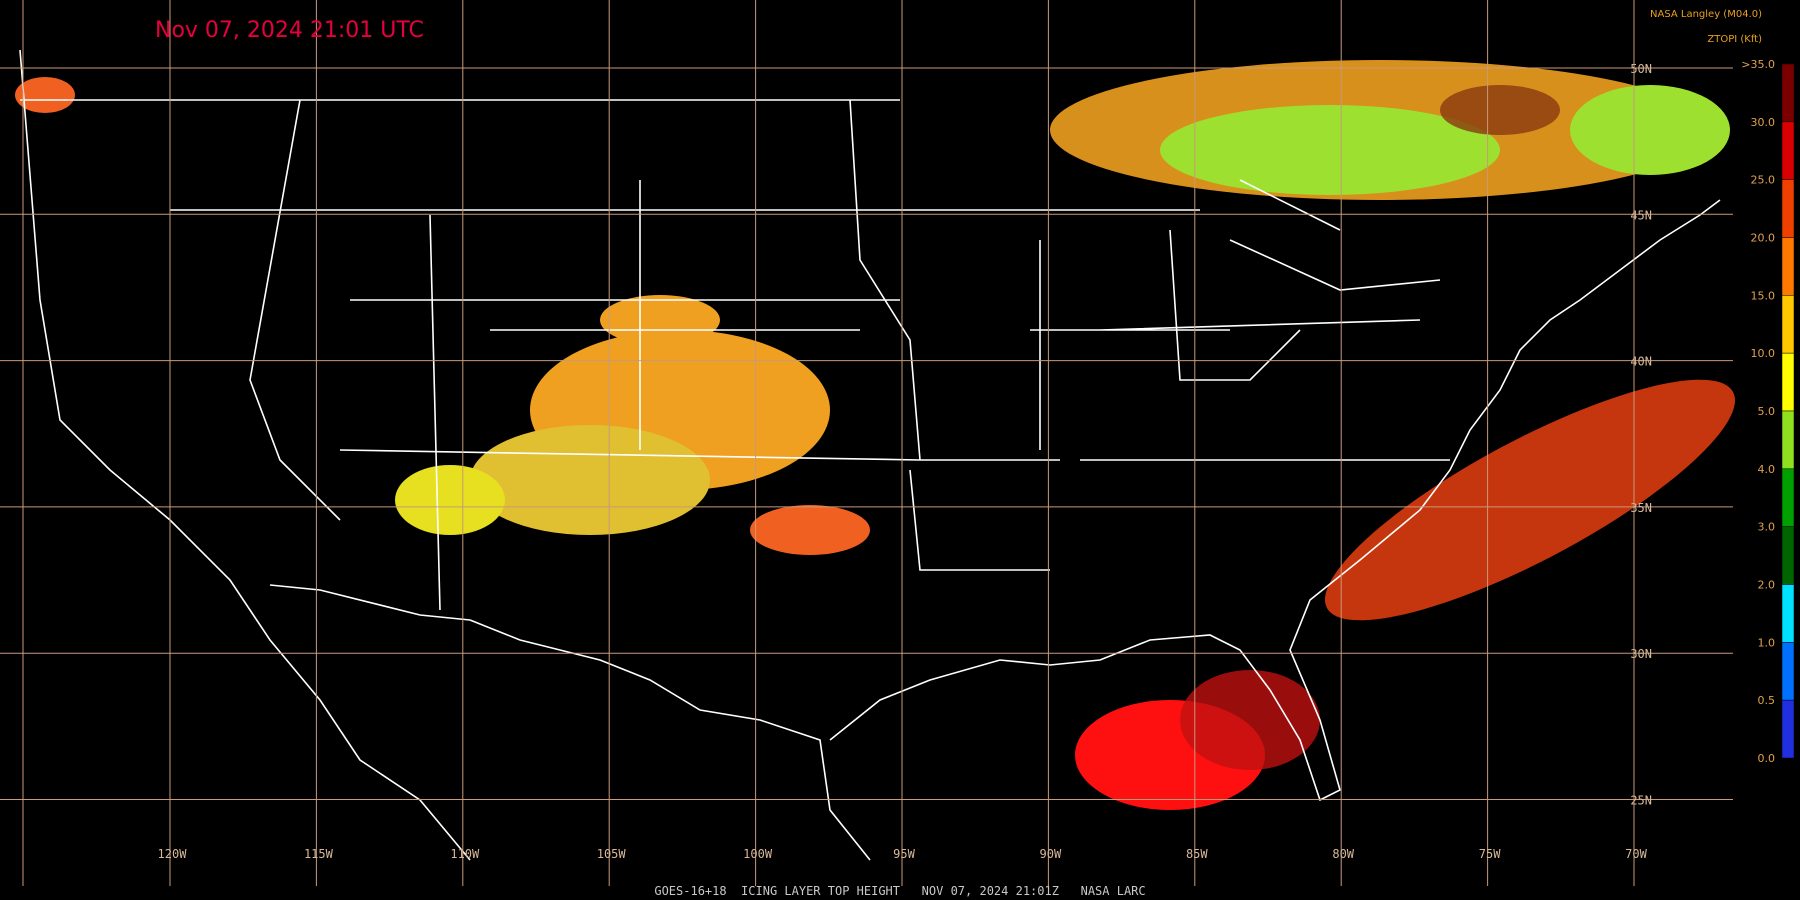  Describe the element at coordinates (1763, 295) in the screenshot. I see `colorbar-label: 15.0` at that location.